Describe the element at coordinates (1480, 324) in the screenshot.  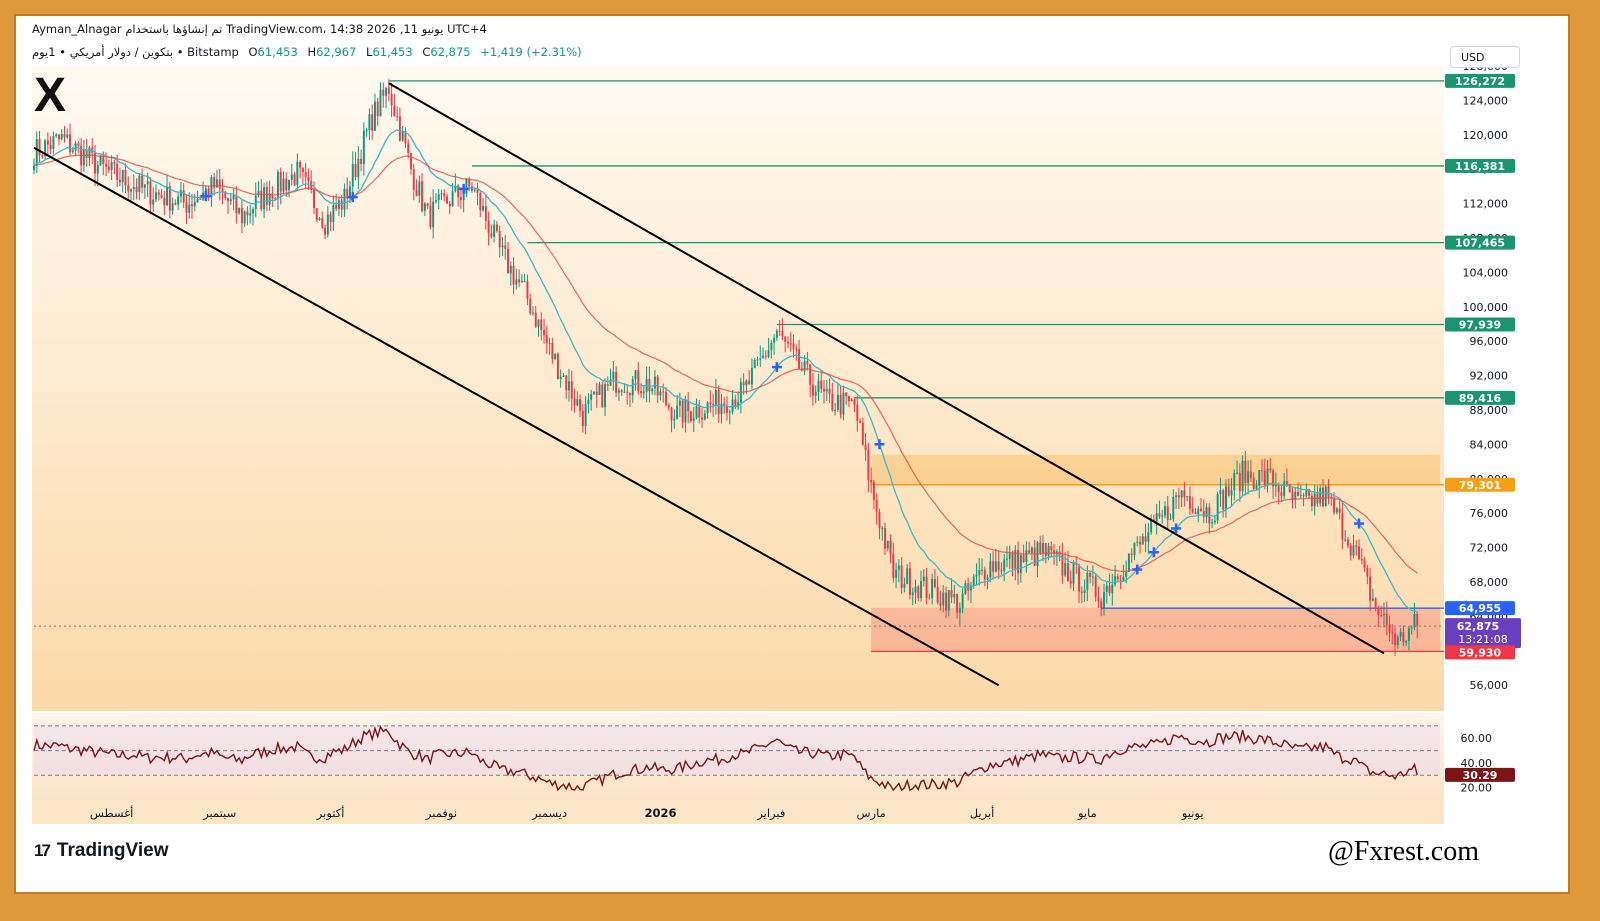
I see `level-price-tag: 97,939` at that location.